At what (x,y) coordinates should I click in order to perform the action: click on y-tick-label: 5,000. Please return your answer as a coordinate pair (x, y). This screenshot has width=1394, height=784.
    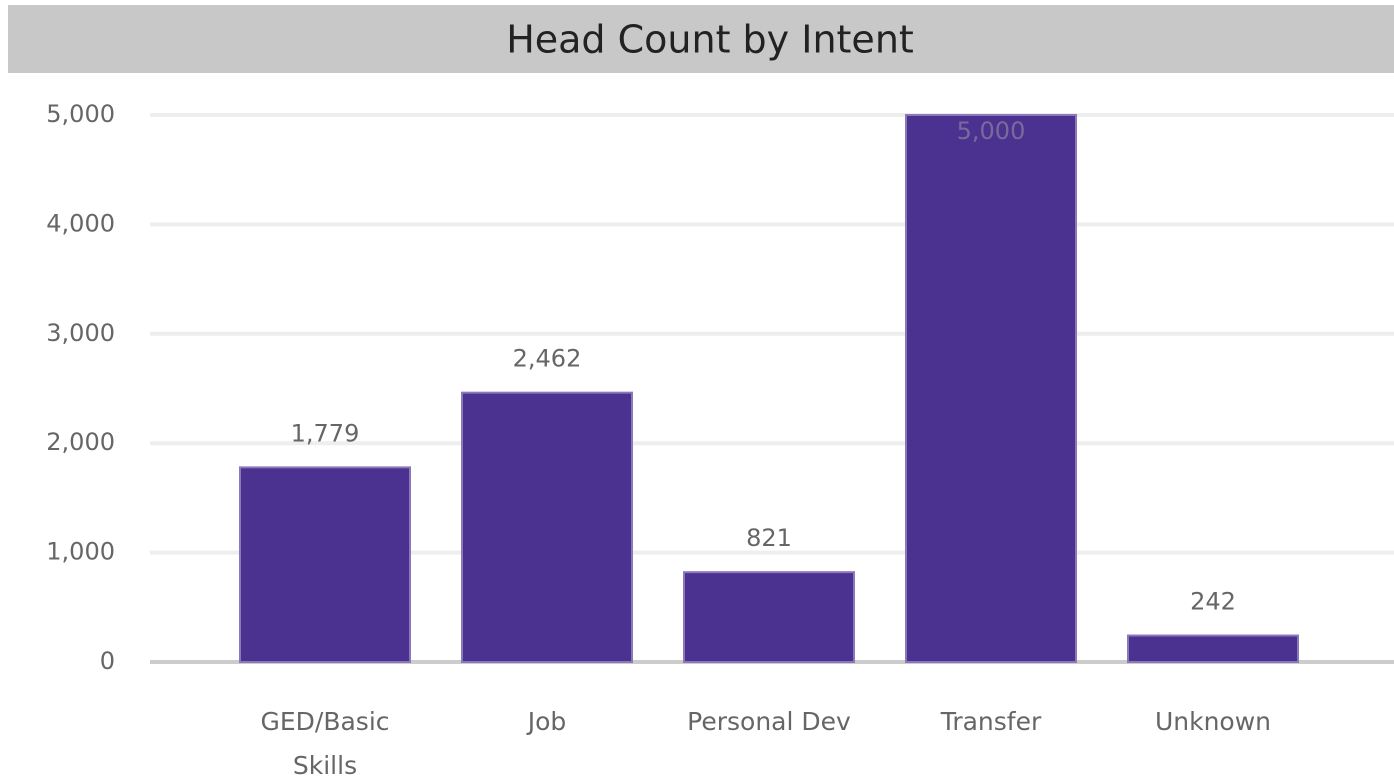
    Looking at the image, I should click on (80, 114).